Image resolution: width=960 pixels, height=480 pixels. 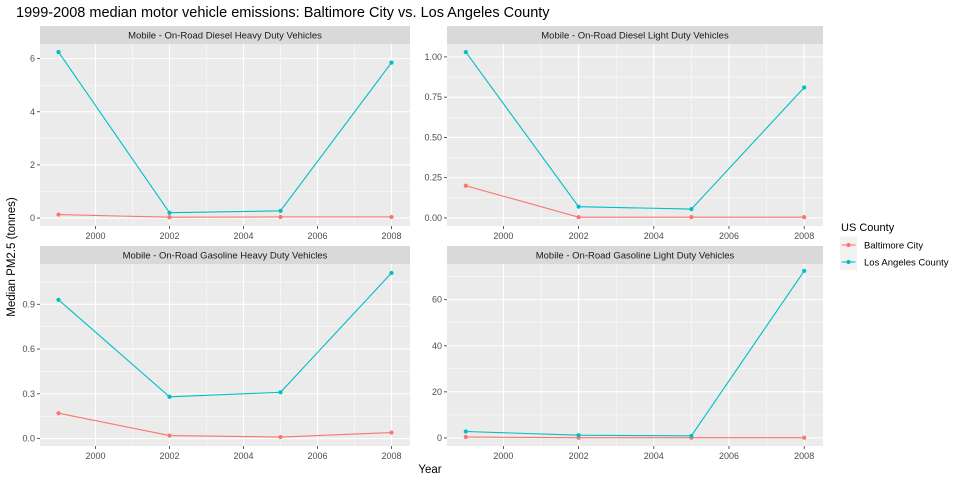 What do you see at coordinates (28, 439) in the screenshot?
I see `y-tick-label: 0.0` at bounding box center [28, 439].